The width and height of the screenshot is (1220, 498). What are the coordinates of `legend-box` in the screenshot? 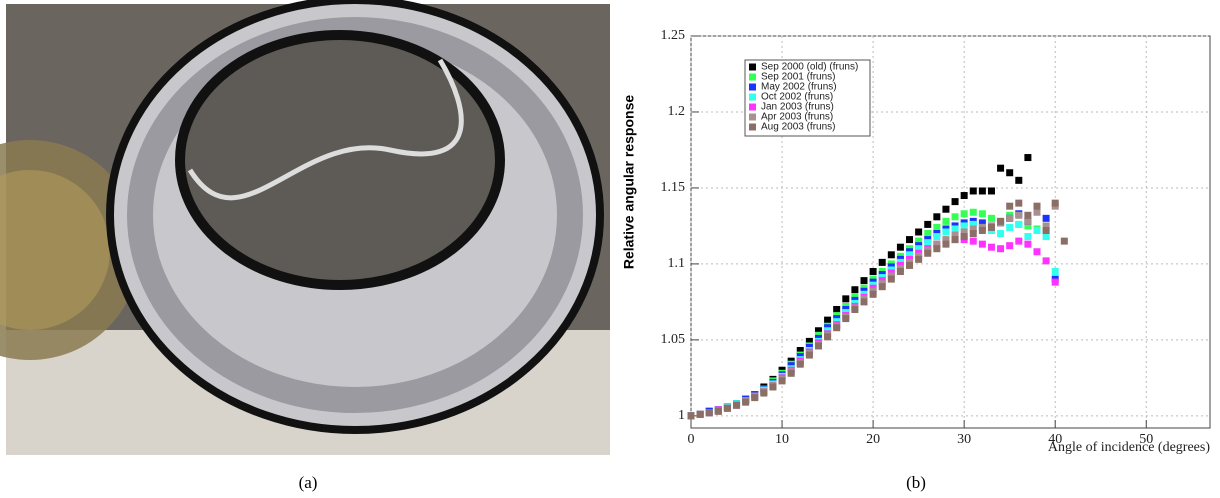 It's located at (807, 98).